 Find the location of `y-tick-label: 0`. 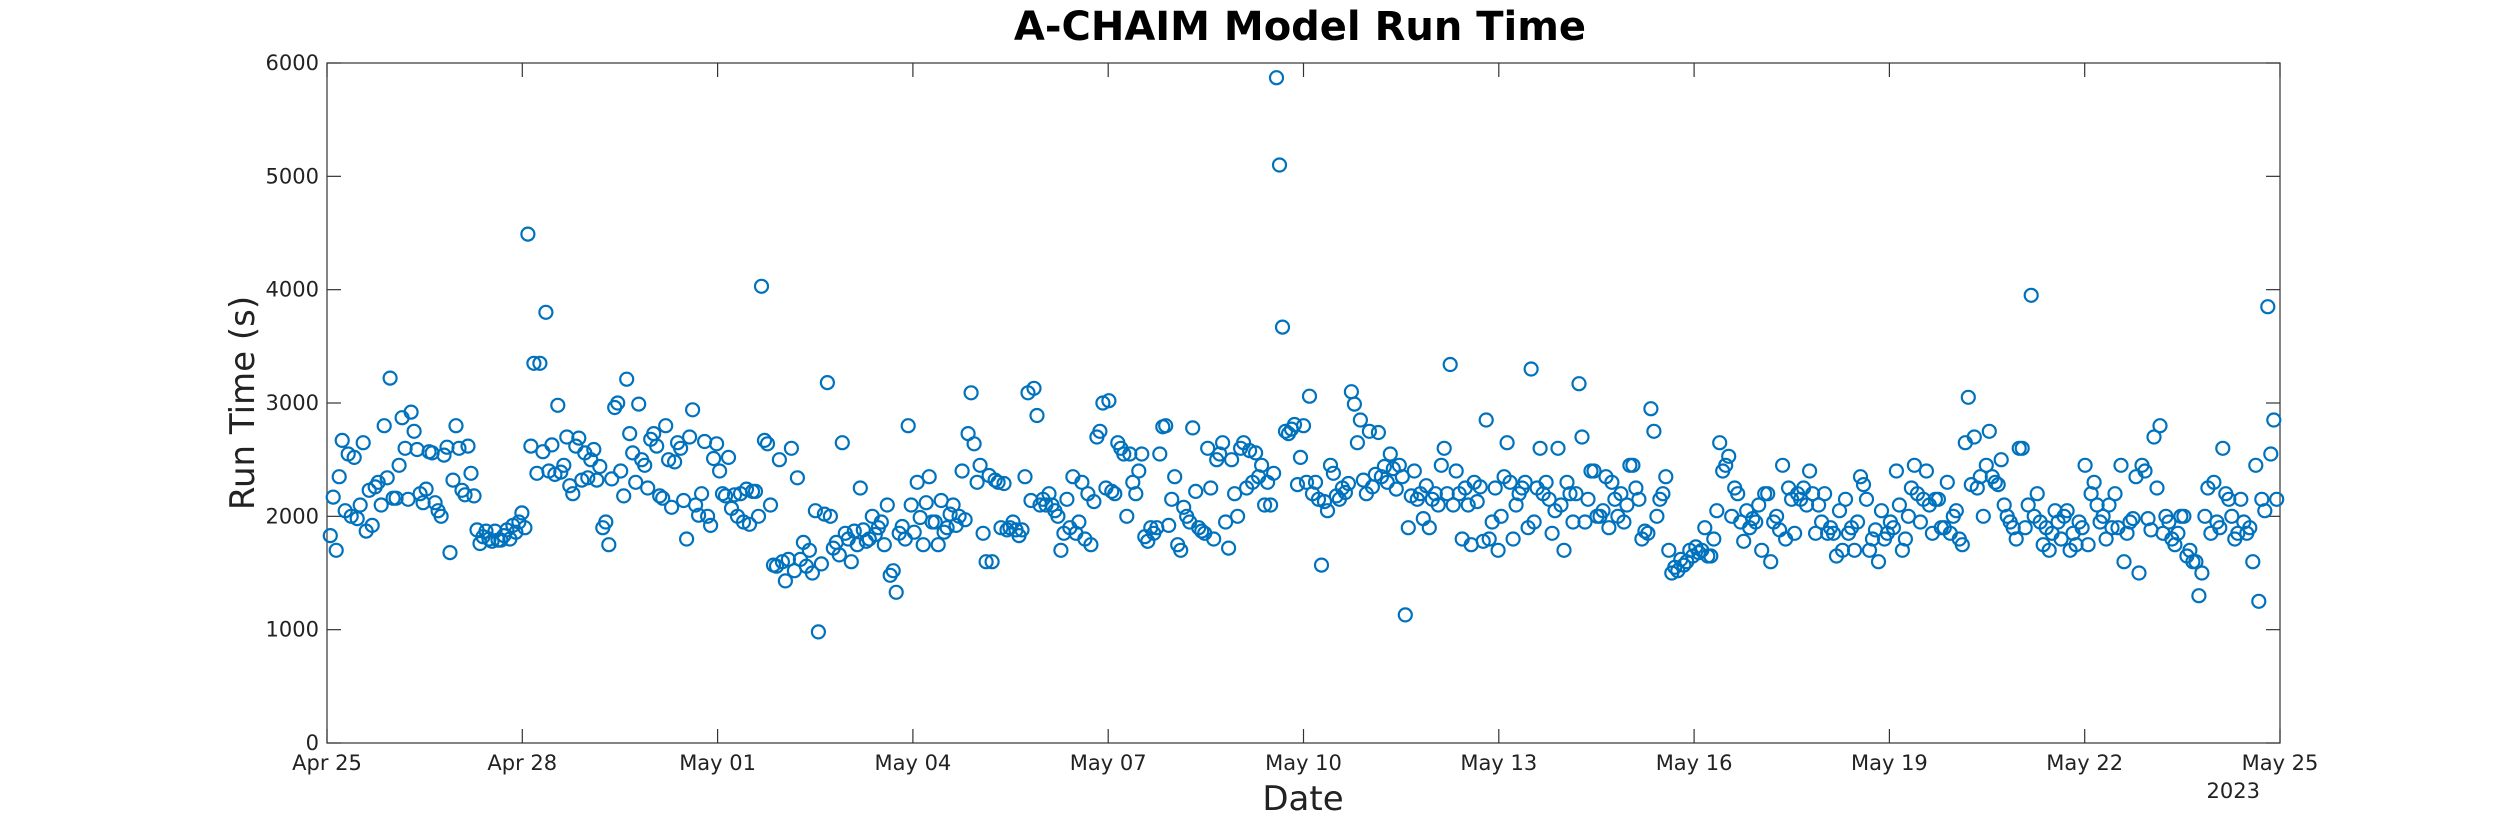

y-tick-label: 0 is located at coordinates (312, 743).